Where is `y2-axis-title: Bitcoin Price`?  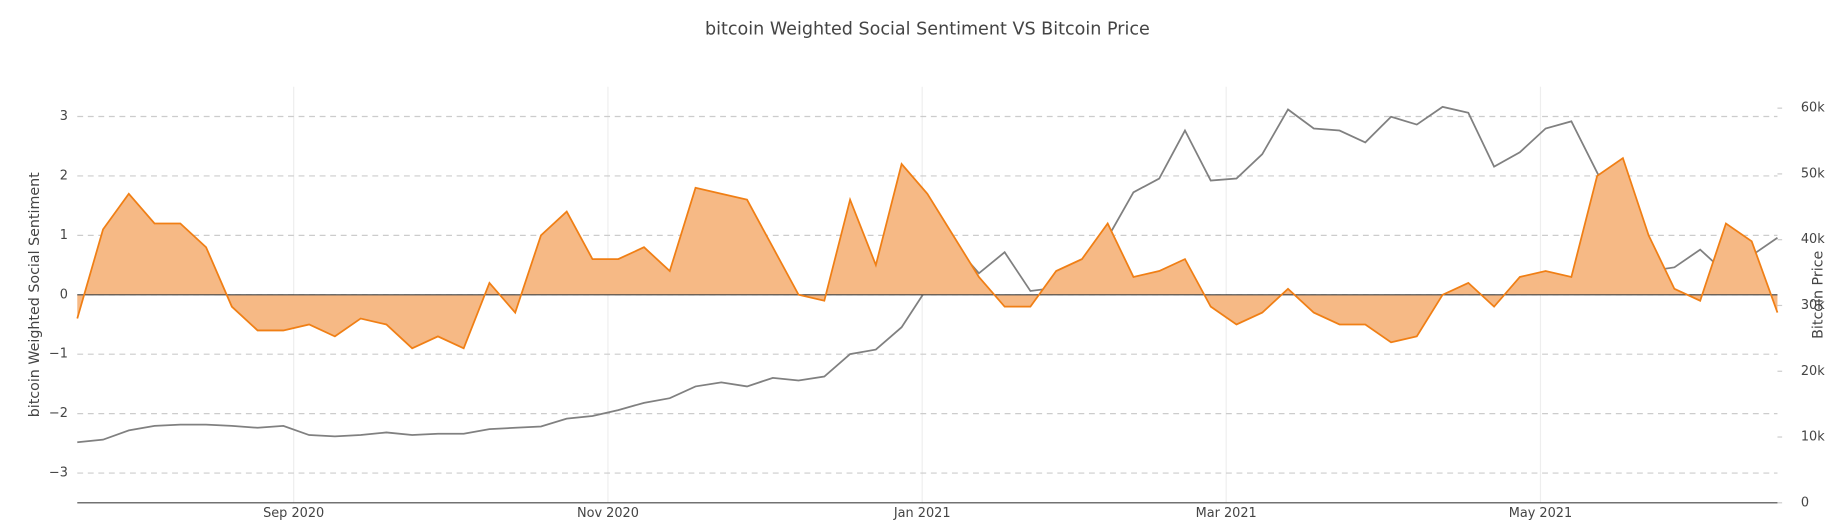 y2-axis-title: Bitcoin Price is located at coordinates (1818, 295).